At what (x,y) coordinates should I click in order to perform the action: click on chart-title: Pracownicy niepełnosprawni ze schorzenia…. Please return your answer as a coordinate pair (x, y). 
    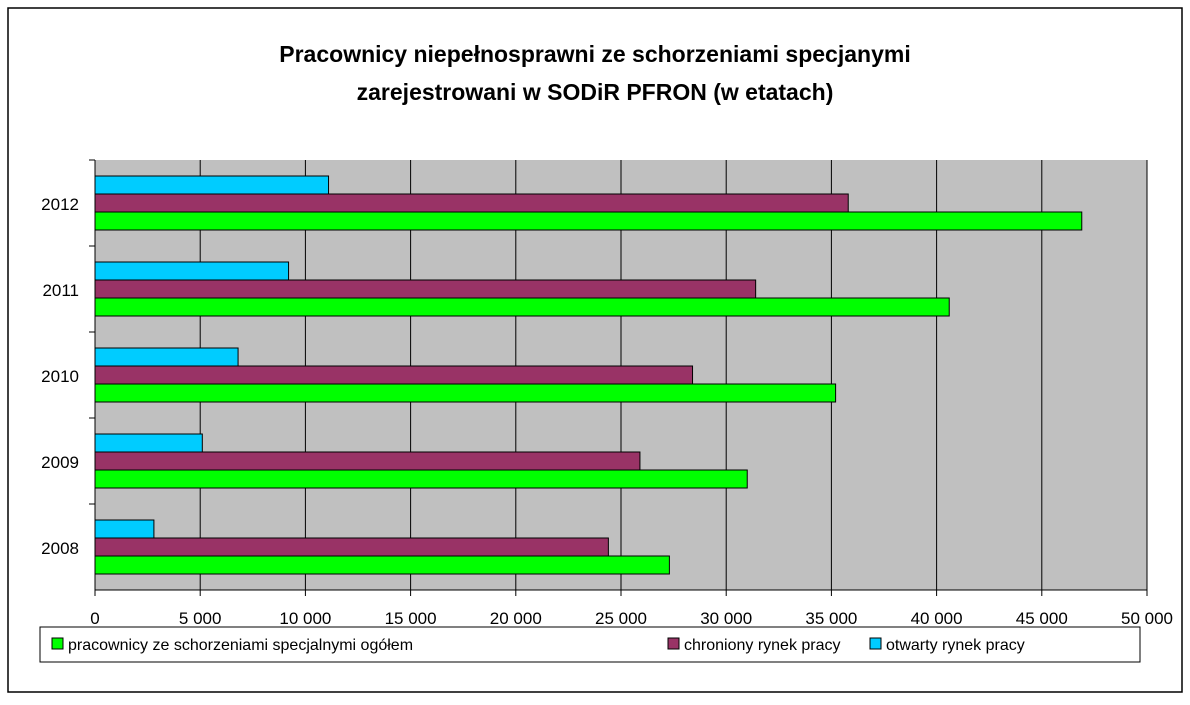
    Looking at the image, I should click on (594, 54).